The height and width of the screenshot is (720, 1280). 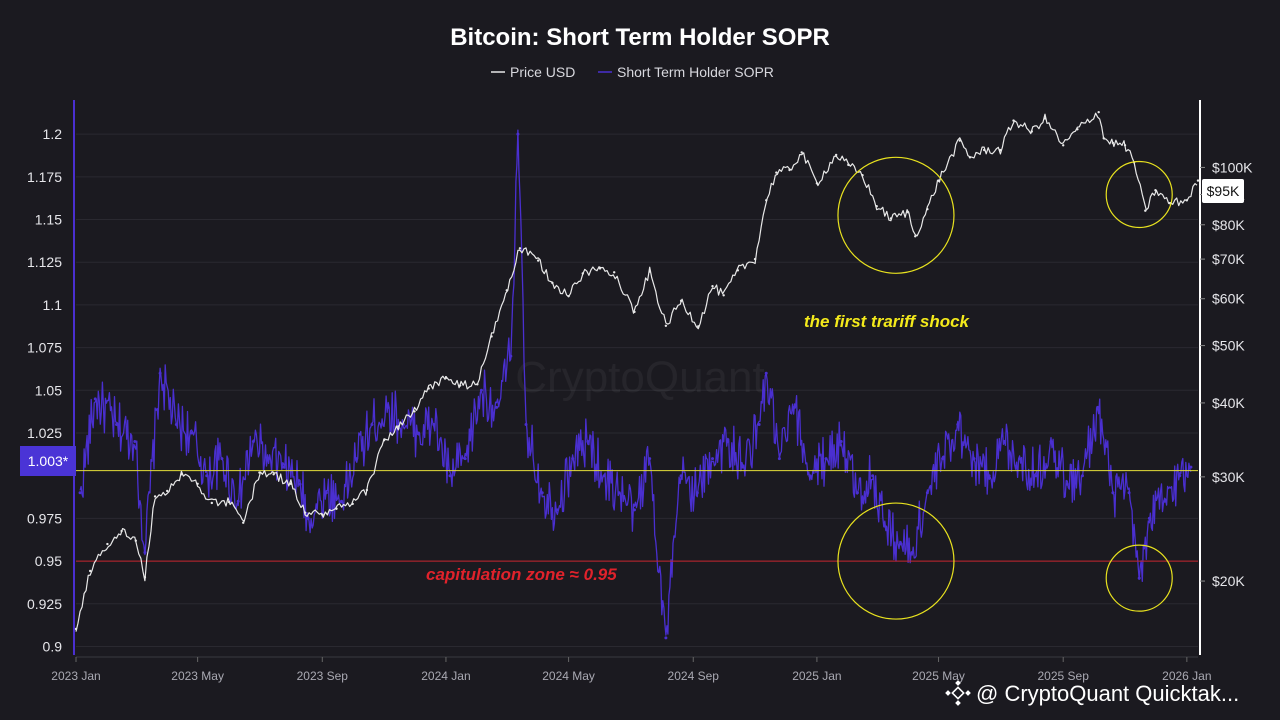 I want to click on right-tick-label: $60K, so click(x=1228, y=299).